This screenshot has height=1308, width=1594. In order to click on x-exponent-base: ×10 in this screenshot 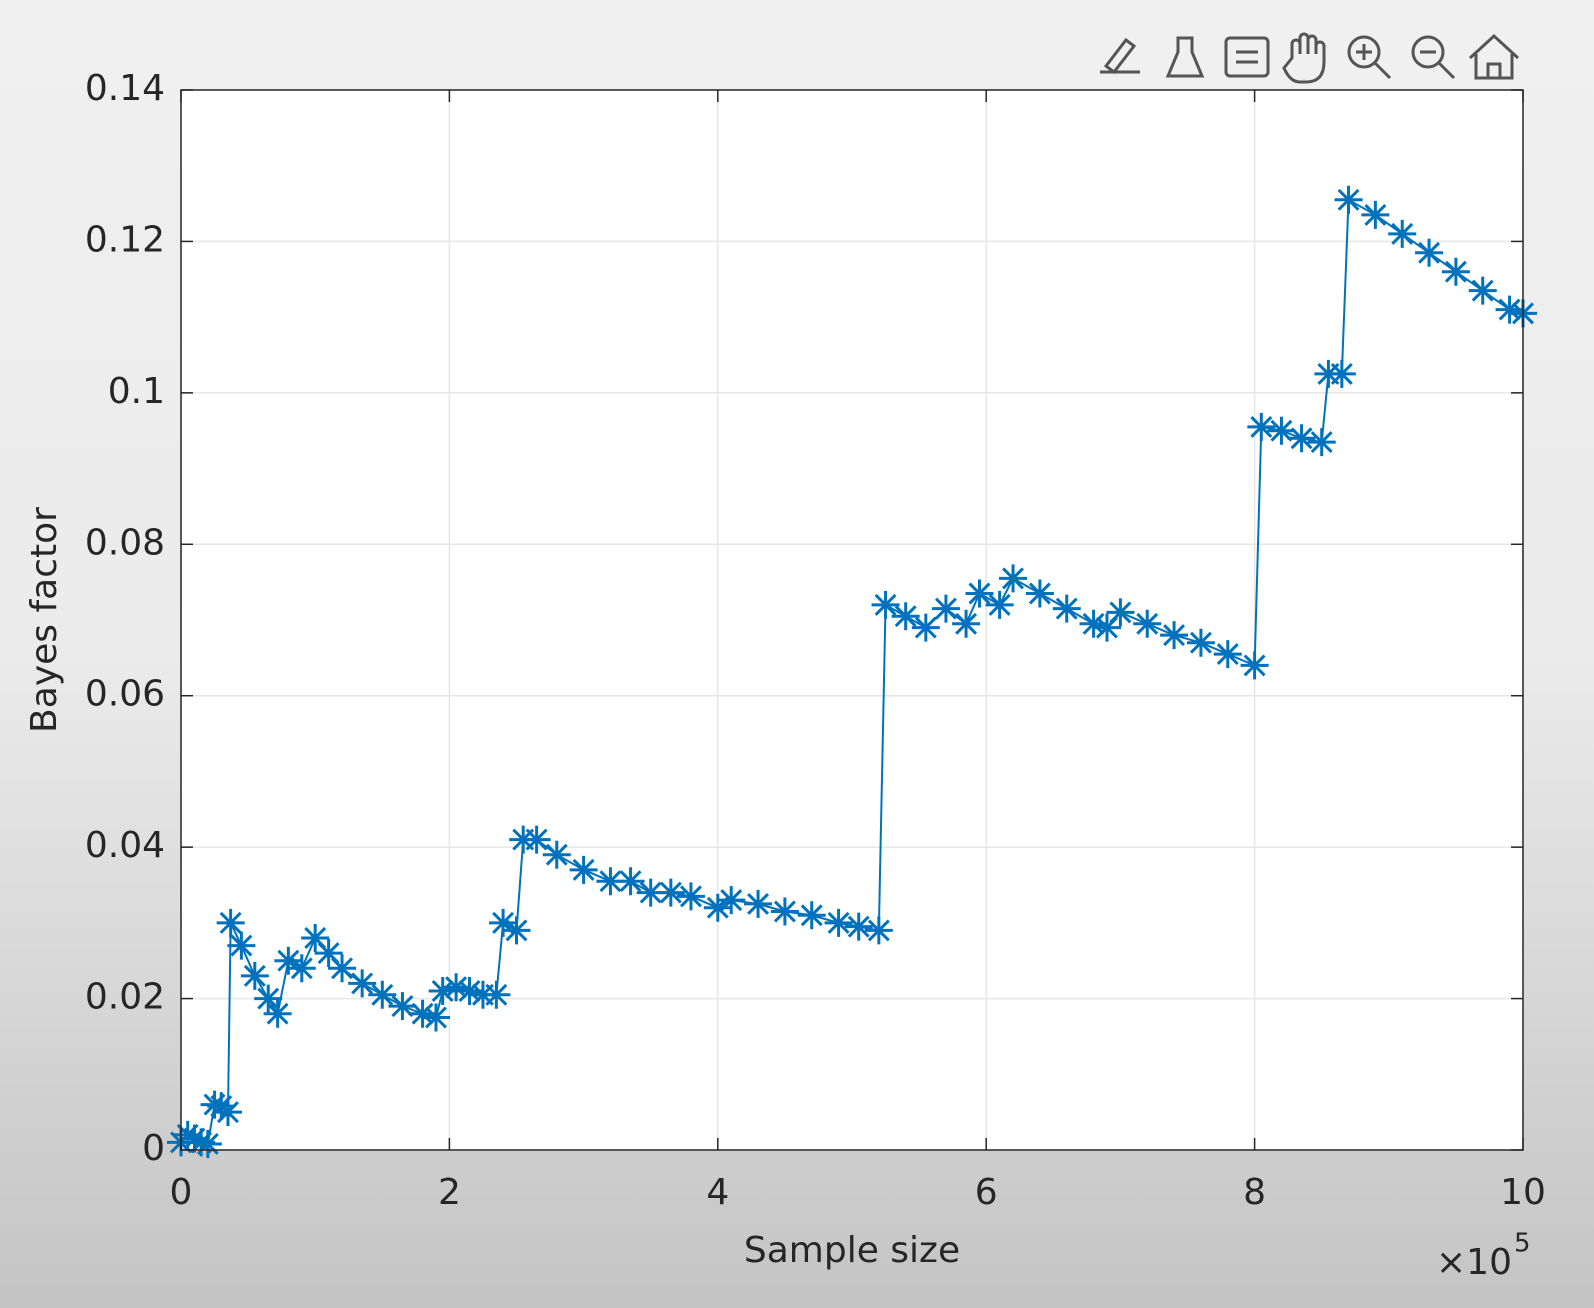, I will do `click(1474, 1262)`.